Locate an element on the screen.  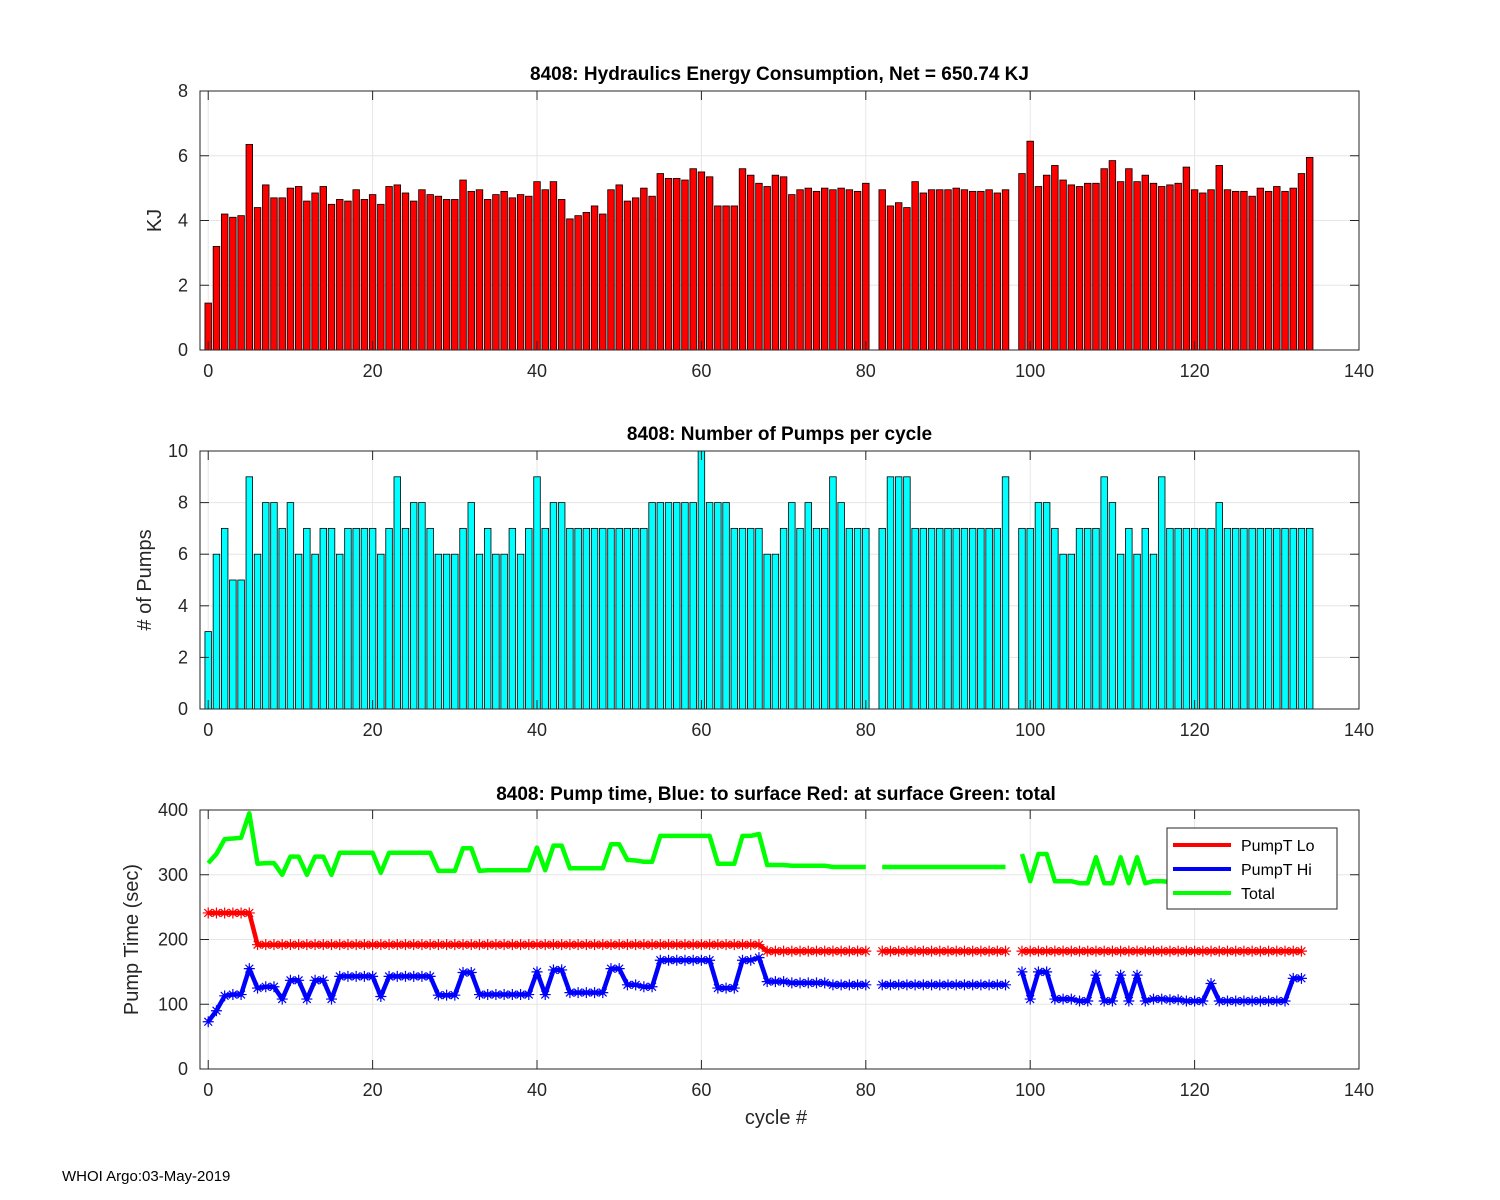
legend: PumpT Lo PumpT Hi Total is located at coordinates (1252, 868).